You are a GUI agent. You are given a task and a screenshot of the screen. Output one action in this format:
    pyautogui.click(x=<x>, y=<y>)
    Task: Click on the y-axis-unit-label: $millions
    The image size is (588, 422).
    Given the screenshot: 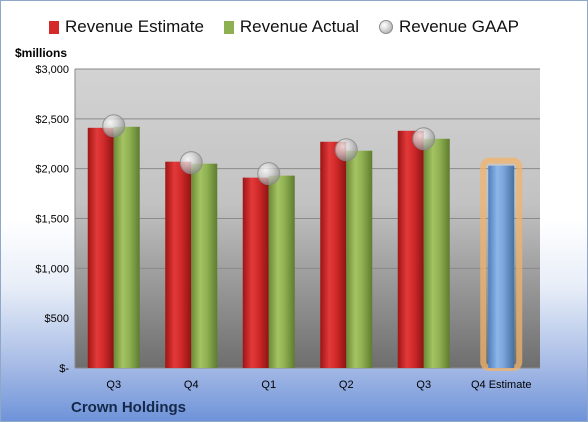 What is the action you would take?
    pyautogui.click(x=41, y=53)
    